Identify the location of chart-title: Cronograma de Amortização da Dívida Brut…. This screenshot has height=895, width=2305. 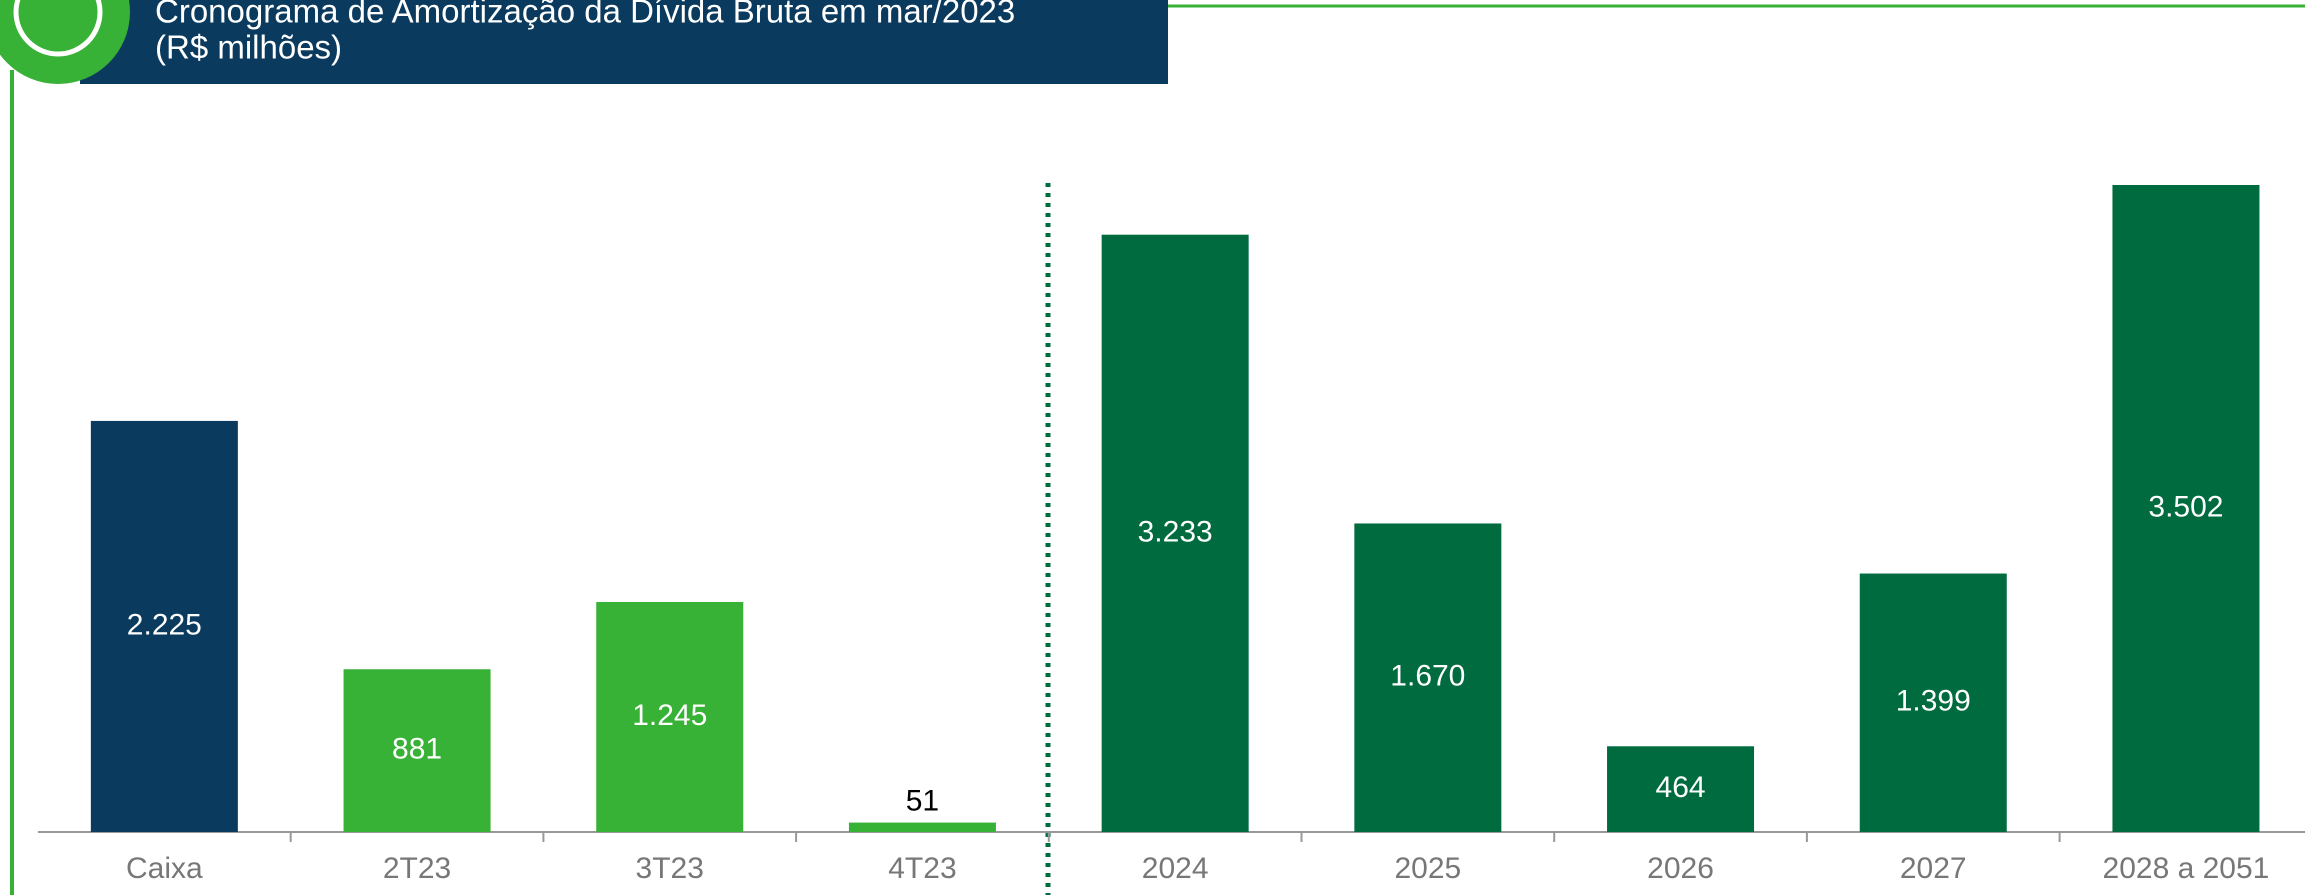
(585, 15).